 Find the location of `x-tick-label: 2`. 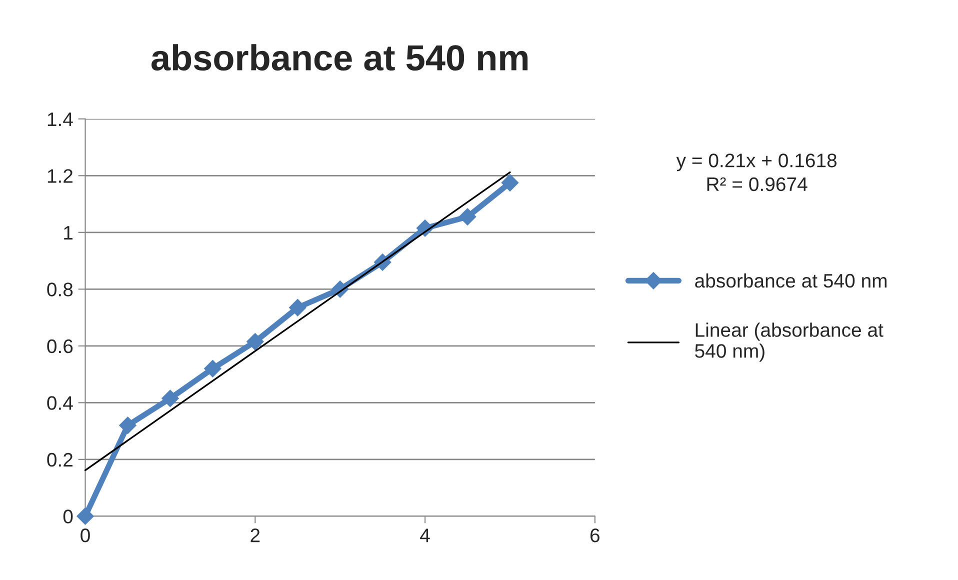

x-tick-label: 2 is located at coordinates (255, 535).